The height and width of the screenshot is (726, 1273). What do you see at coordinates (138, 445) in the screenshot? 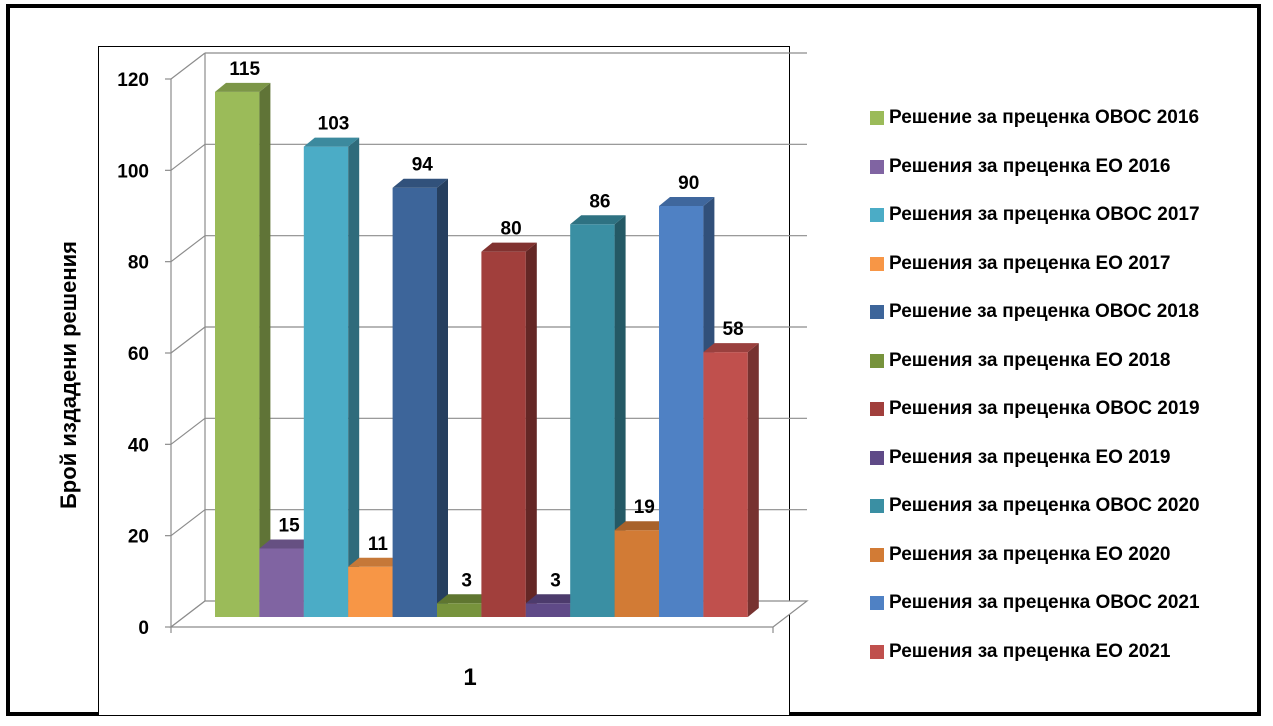
I see `y-tick-label: 40` at bounding box center [138, 445].